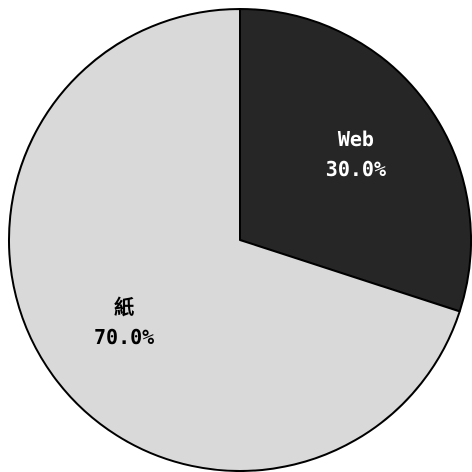  What do you see at coordinates (124, 307) in the screenshot?
I see `pie-slice-label-1: 紙` at bounding box center [124, 307].